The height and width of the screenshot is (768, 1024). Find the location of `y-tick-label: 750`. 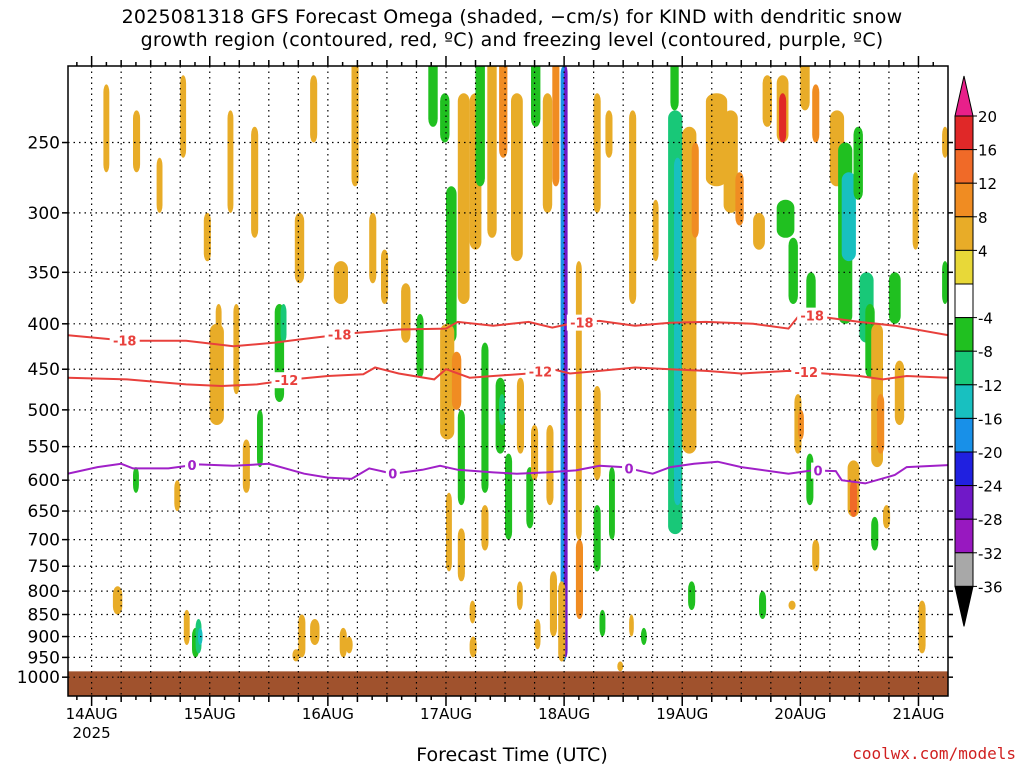

y-tick-label: 750 is located at coordinates (44, 567).